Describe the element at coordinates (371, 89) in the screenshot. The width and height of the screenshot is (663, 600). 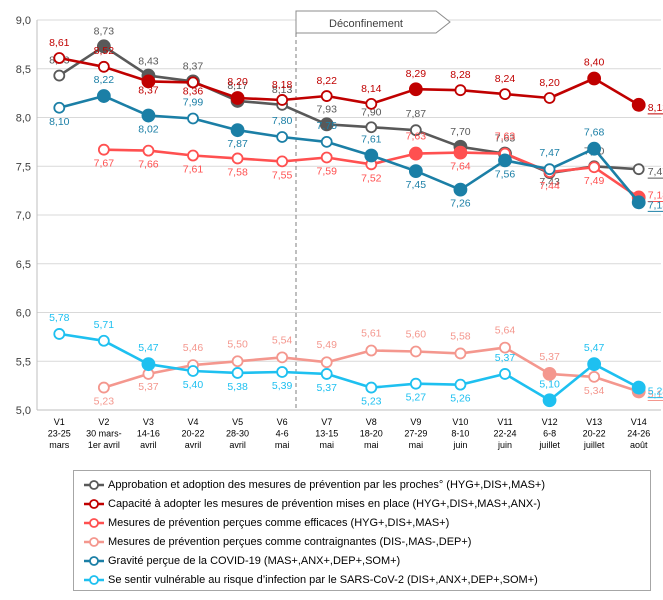
I see `data-label: 8,14` at that location.